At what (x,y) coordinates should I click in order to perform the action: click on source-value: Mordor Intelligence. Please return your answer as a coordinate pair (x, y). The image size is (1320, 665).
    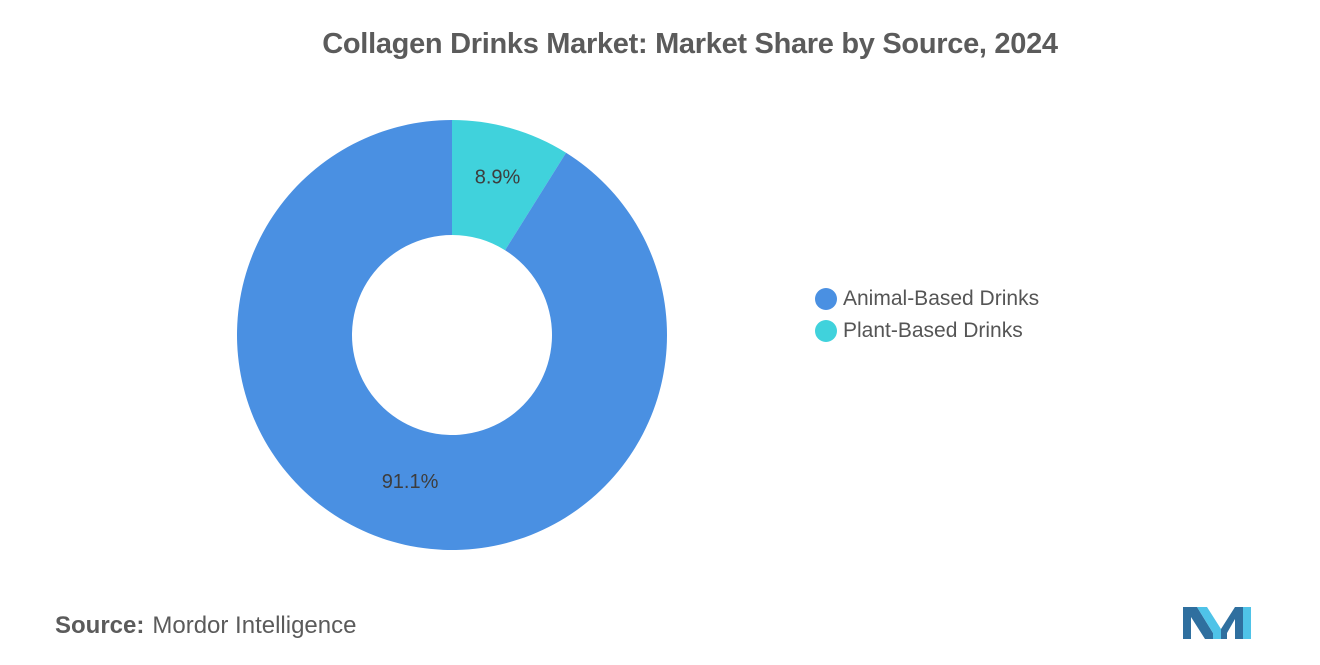
    Looking at the image, I should click on (254, 625).